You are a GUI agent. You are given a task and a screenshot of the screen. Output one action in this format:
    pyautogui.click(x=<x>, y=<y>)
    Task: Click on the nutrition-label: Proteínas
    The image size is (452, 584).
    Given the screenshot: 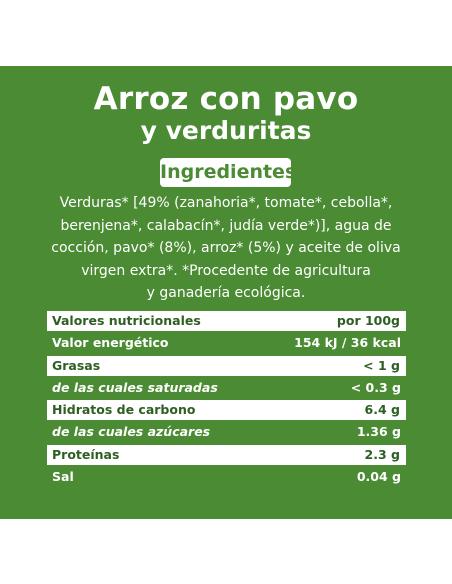 What is the action you would take?
    pyautogui.click(x=86, y=454)
    